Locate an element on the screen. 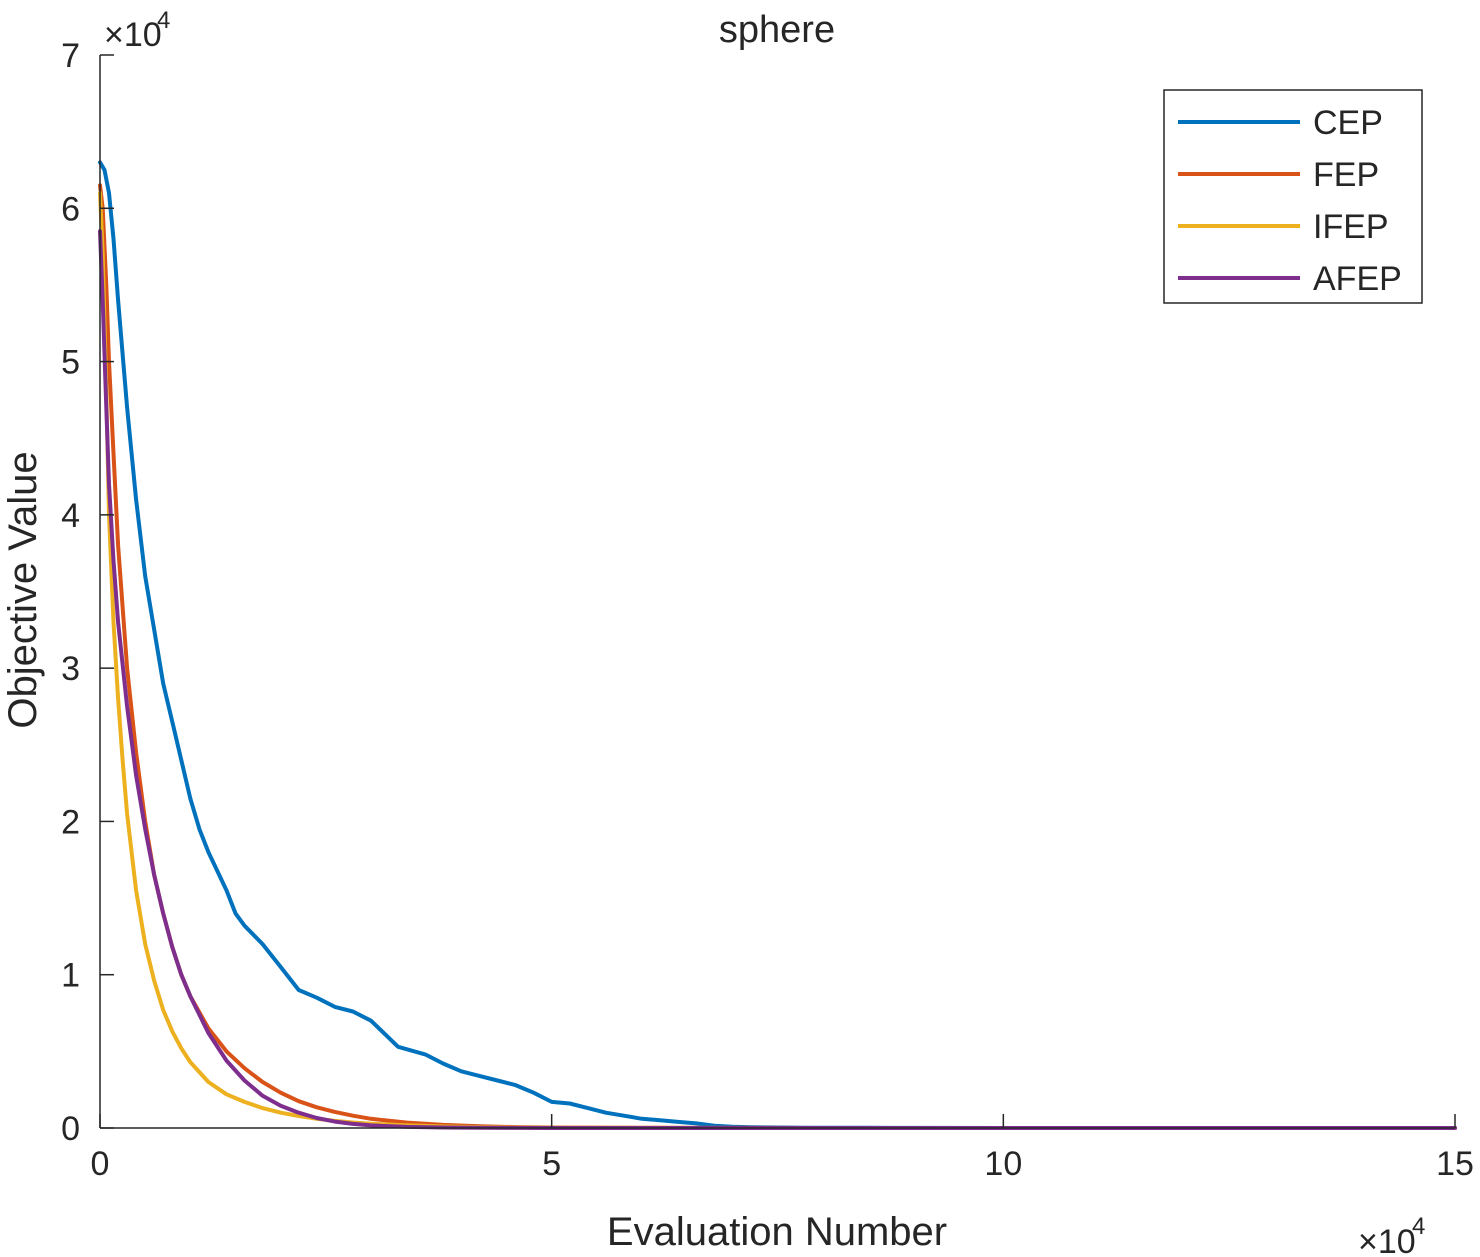  x-exponent-base: ×10 is located at coordinates (1387, 1240).